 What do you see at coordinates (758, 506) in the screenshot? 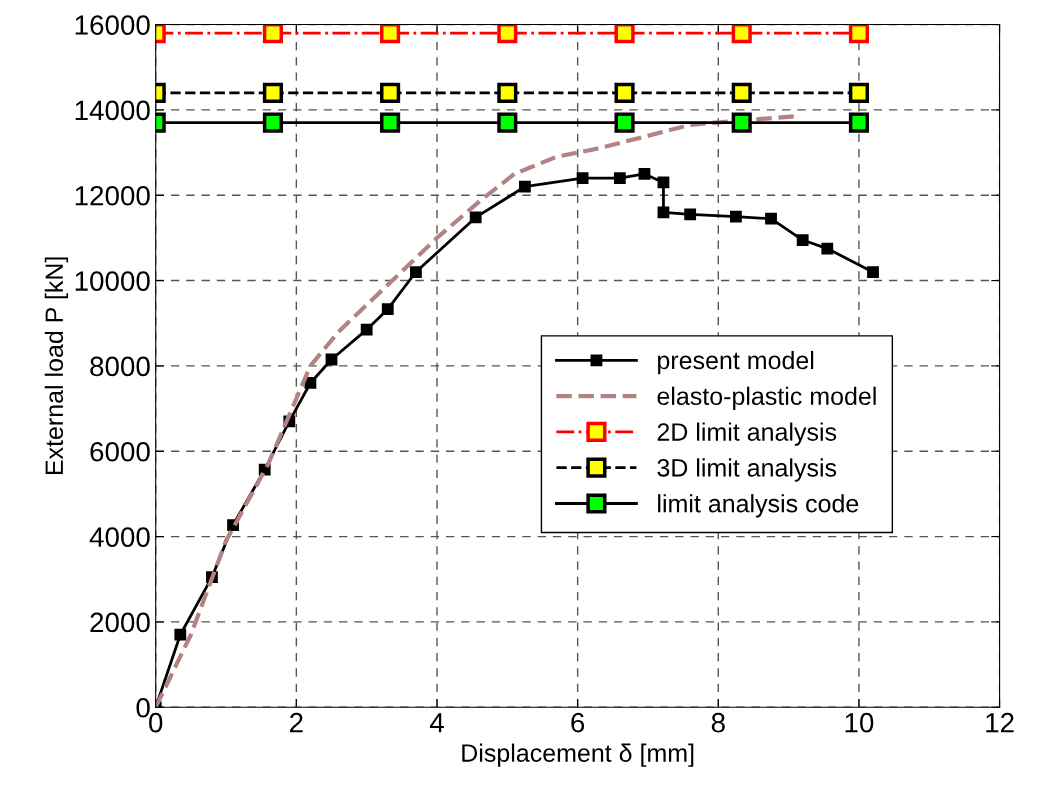
I see `legend-label: limit analysis code` at bounding box center [758, 506].